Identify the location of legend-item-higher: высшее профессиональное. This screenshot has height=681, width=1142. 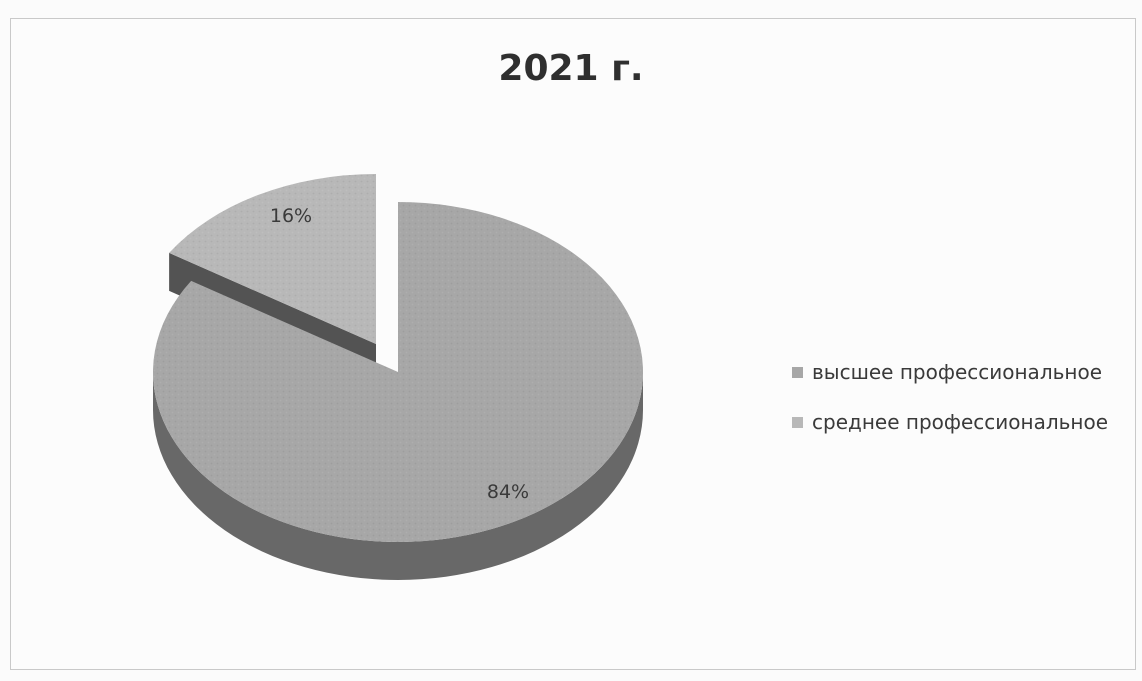
(950, 372).